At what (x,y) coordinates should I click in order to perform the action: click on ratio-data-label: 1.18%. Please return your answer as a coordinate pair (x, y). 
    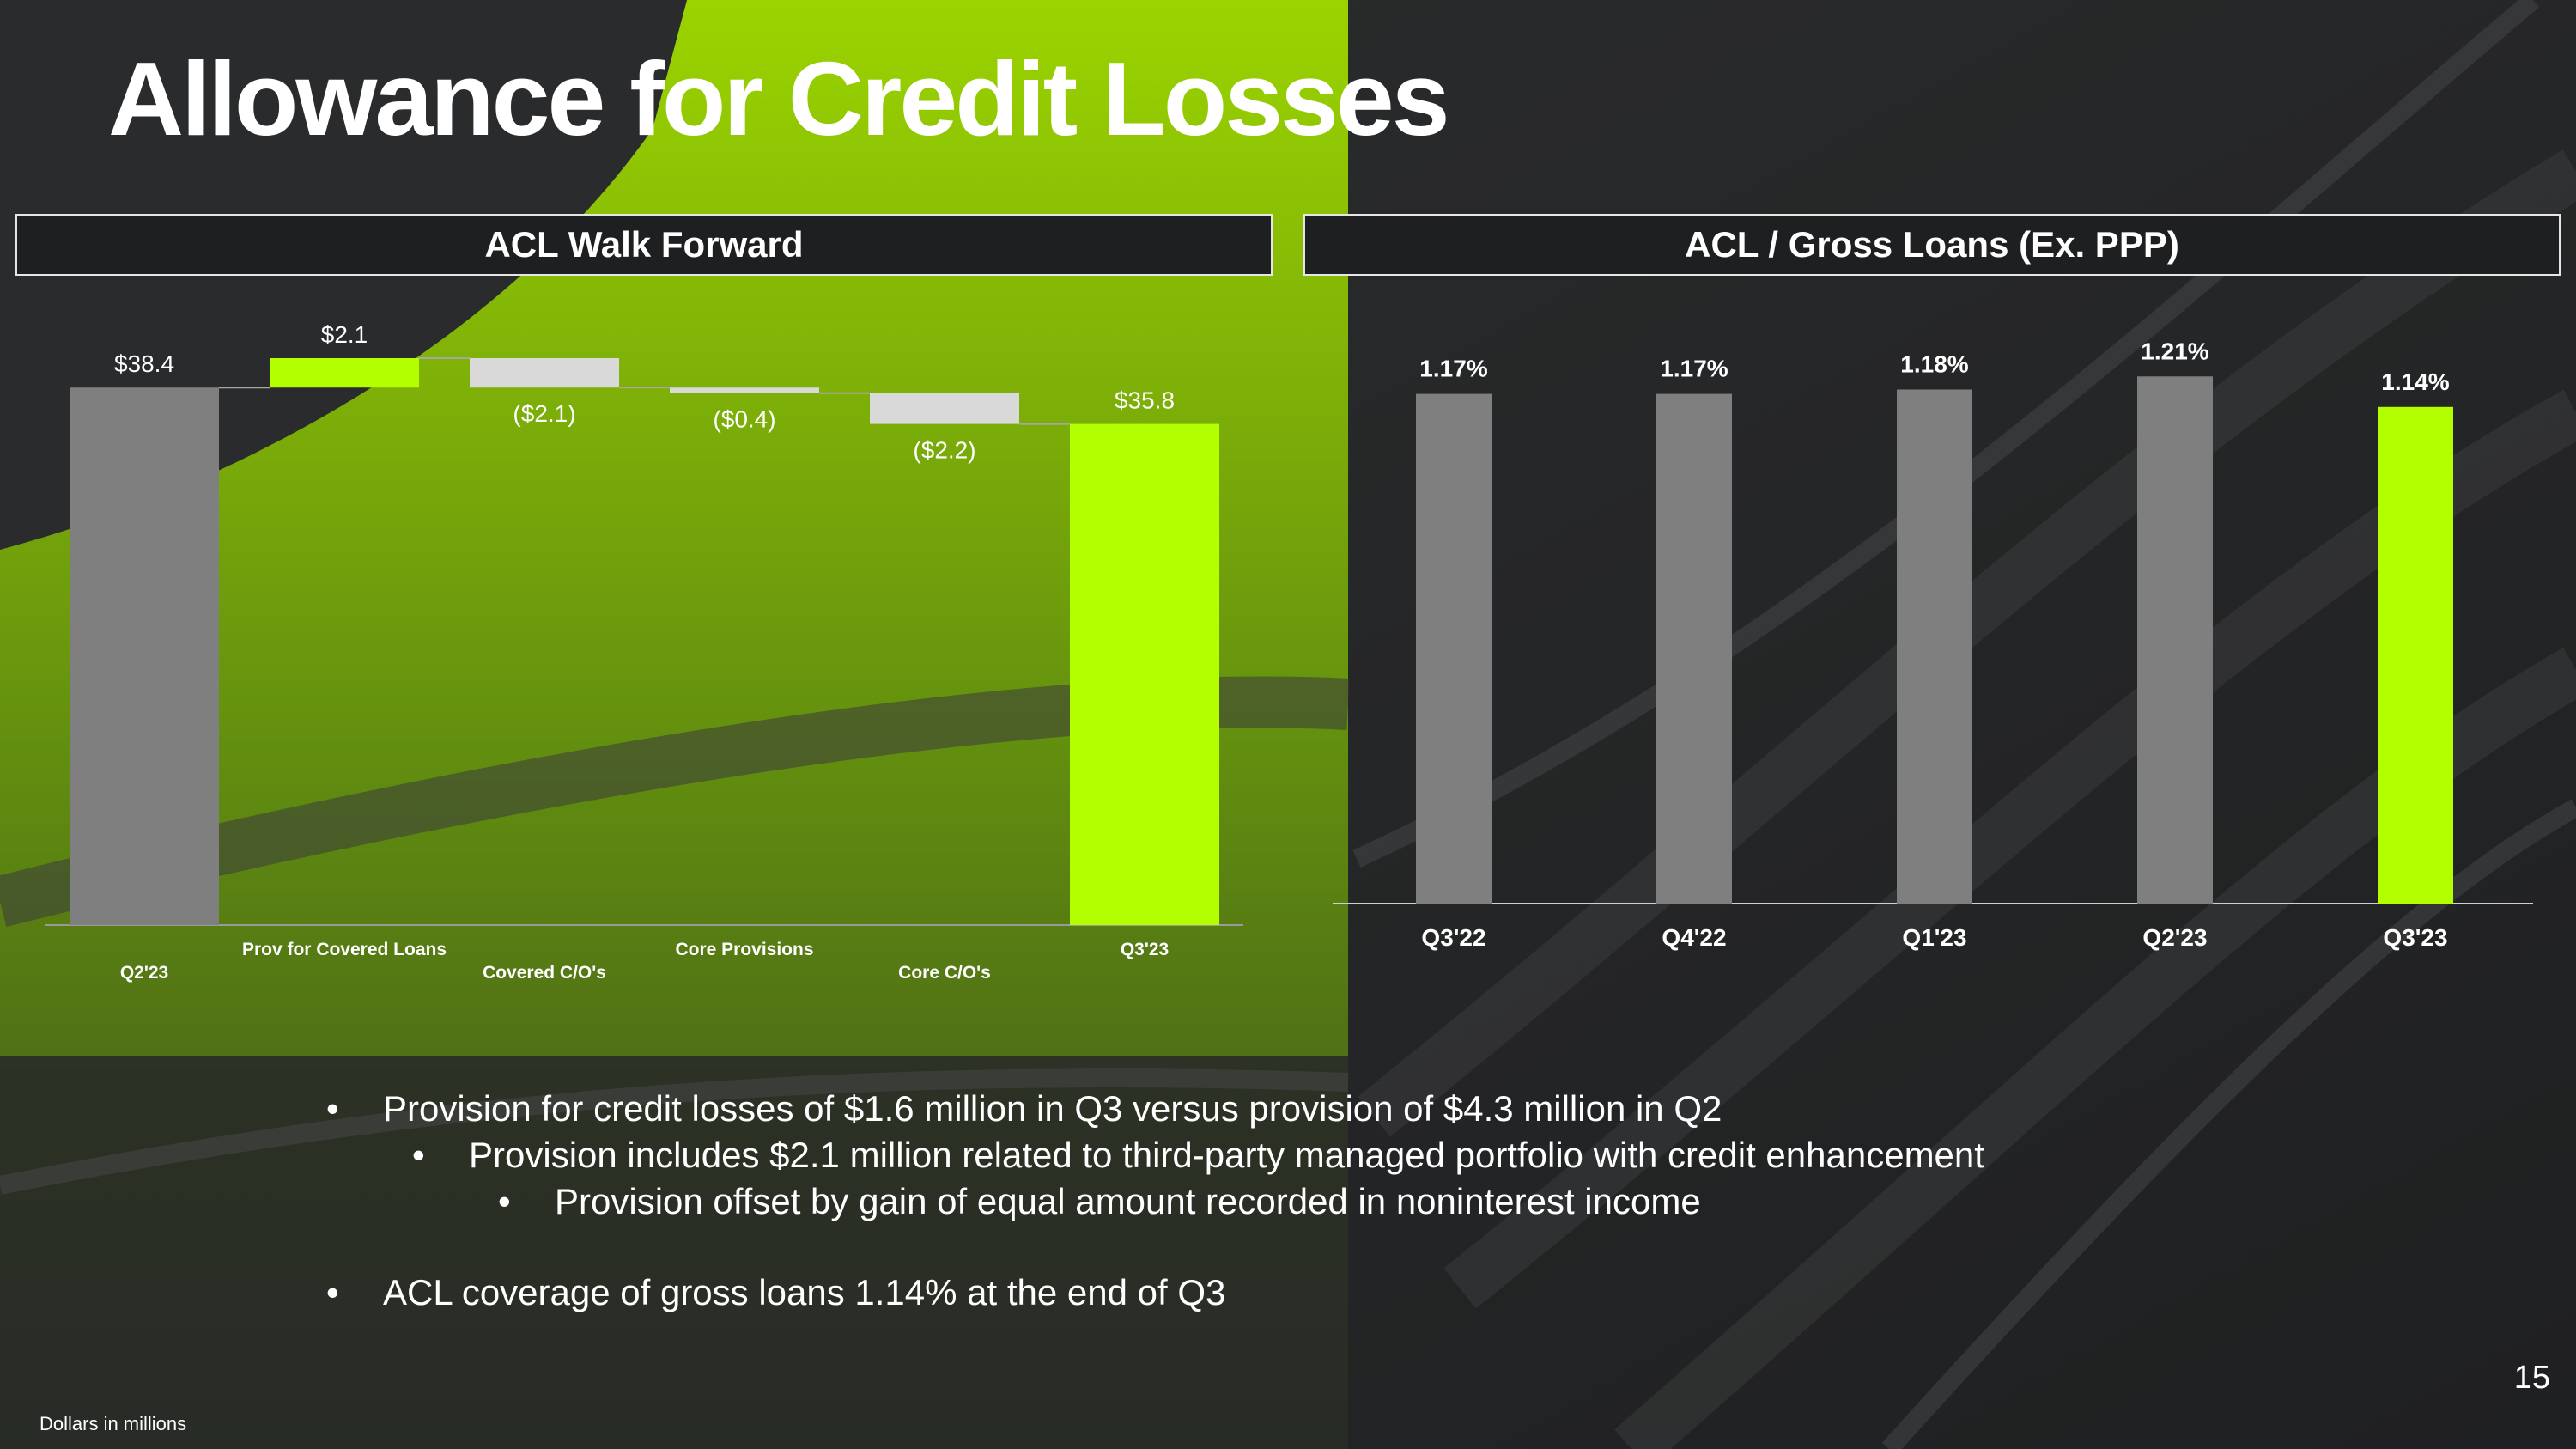
    Looking at the image, I should click on (1934, 364).